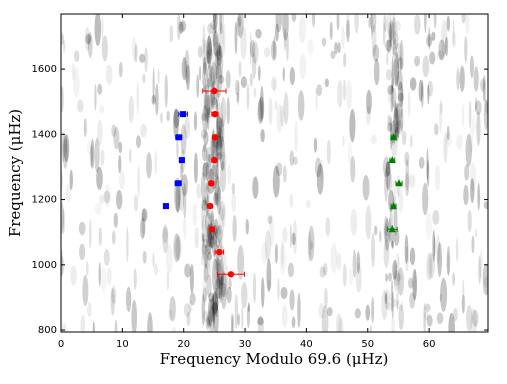 The width and height of the screenshot is (507, 384). Describe the element at coordinates (122, 344) in the screenshot. I see `x-tick-label: 10` at that location.